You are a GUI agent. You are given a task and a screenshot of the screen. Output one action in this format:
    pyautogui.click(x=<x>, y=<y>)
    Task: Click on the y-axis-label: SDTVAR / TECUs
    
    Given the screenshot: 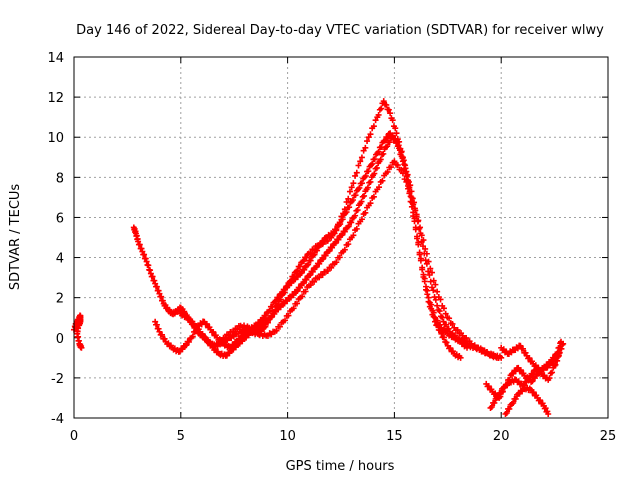 What is the action you would take?
    pyautogui.click(x=15, y=237)
    